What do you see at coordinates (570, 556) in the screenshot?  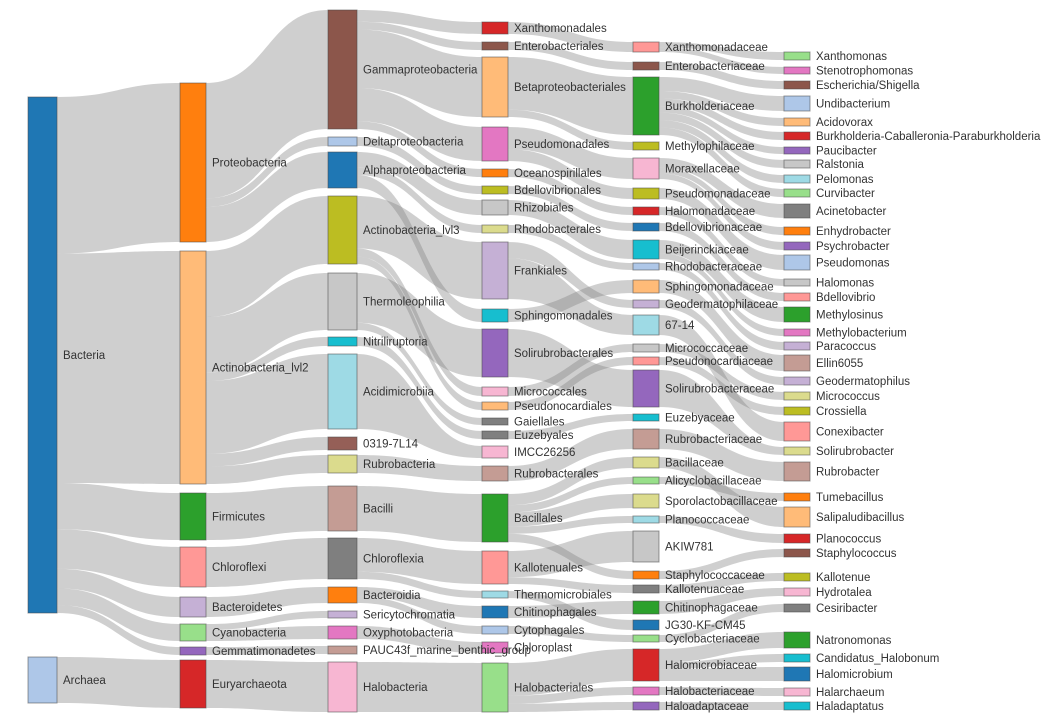 I see `link-Bacillales-Staphylococcaceae` at bounding box center [570, 556].